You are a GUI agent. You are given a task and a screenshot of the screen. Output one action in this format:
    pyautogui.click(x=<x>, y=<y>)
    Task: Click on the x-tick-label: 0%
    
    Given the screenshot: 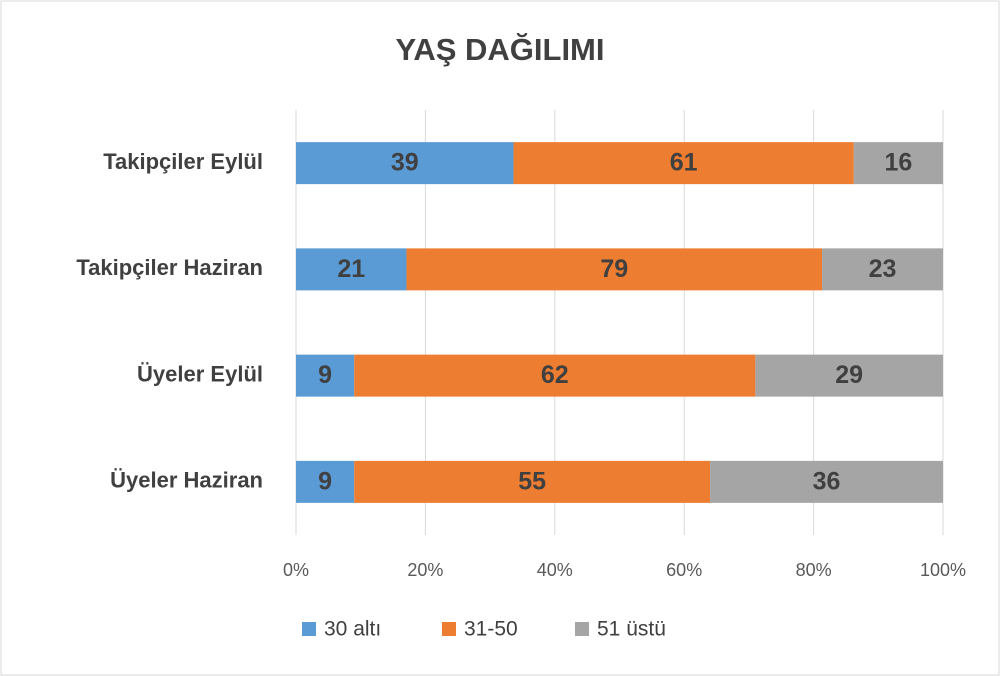 What is the action you would take?
    pyautogui.click(x=296, y=570)
    